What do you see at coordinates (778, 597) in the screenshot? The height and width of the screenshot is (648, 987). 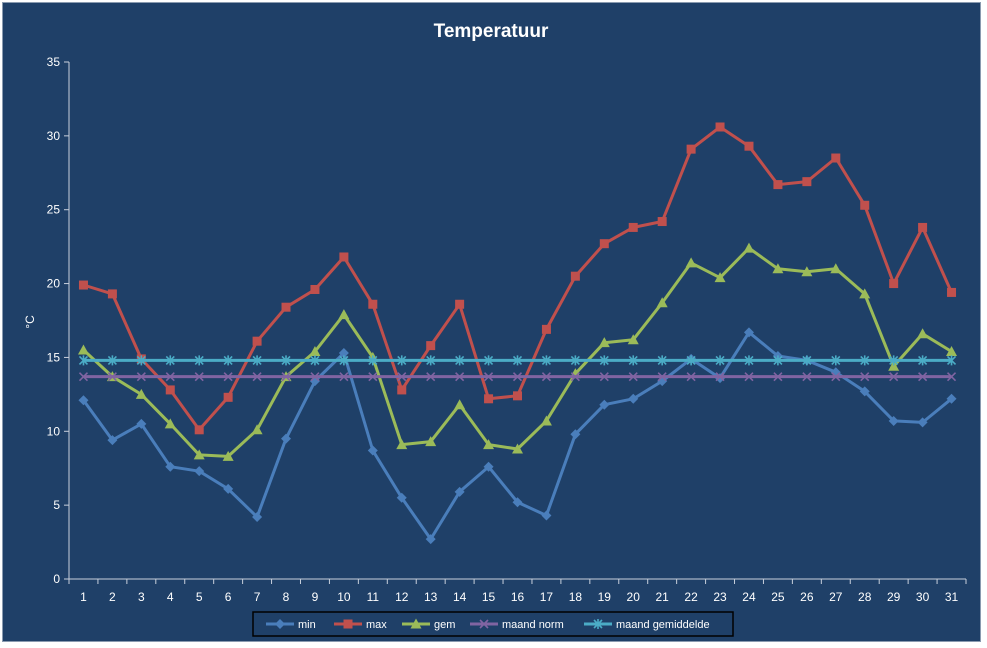 I see `x-tick-label: 25` at bounding box center [778, 597].